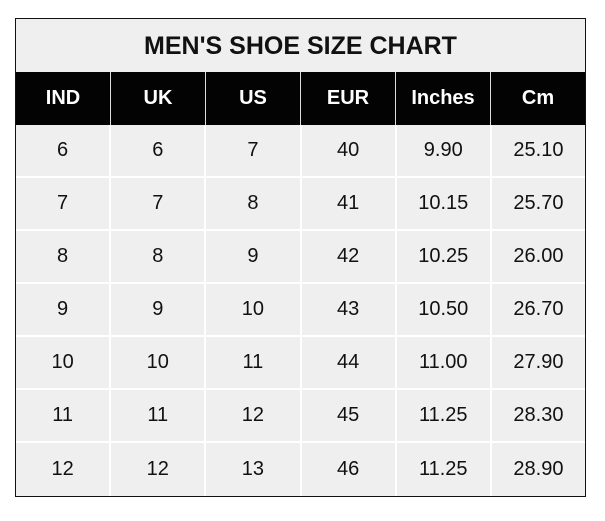  Describe the element at coordinates (538, 204) in the screenshot. I see `table-cell: 25.70` at that location.